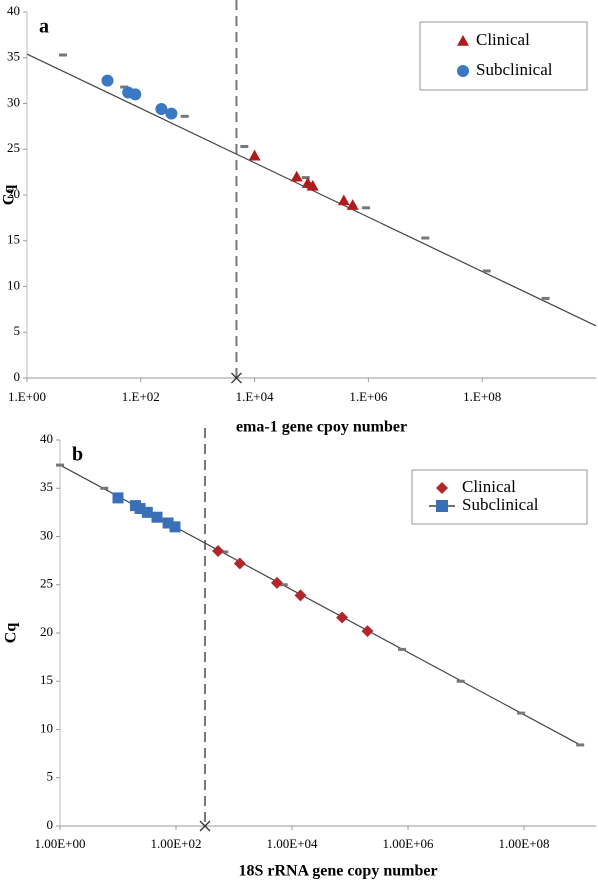  I want to click on x-tick-label: 1.00E+02, so click(175, 843).